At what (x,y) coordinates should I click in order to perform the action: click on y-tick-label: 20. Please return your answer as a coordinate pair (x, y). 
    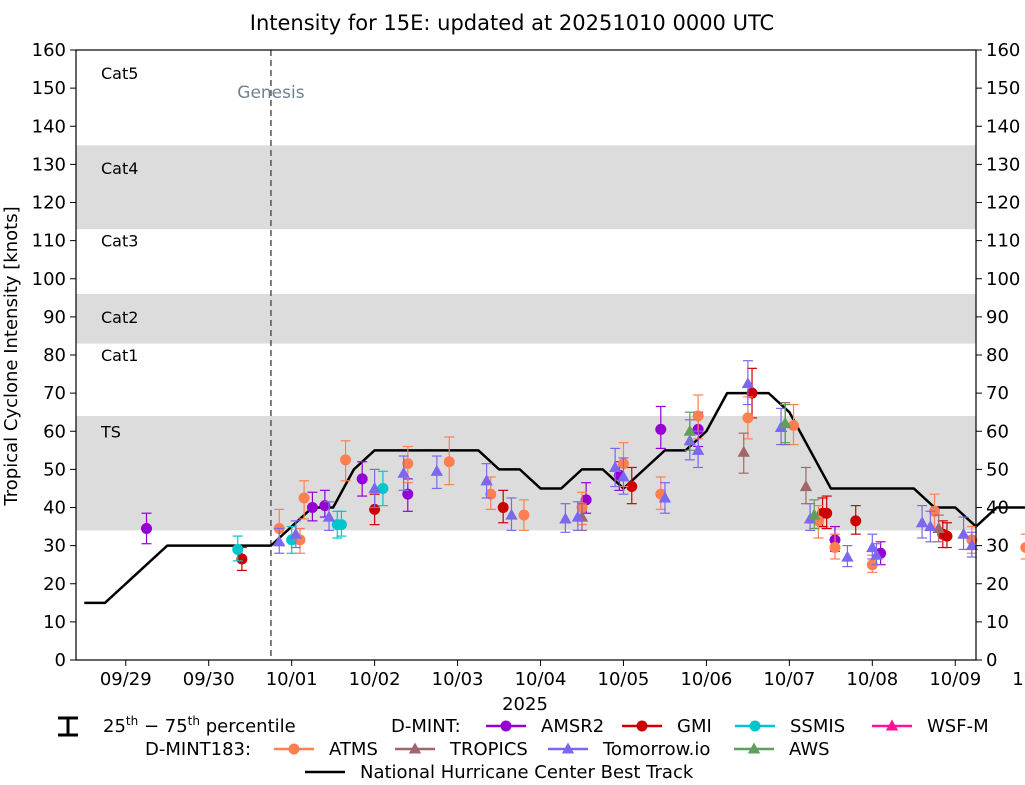
    Looking at the image, I should click on (54, 584).